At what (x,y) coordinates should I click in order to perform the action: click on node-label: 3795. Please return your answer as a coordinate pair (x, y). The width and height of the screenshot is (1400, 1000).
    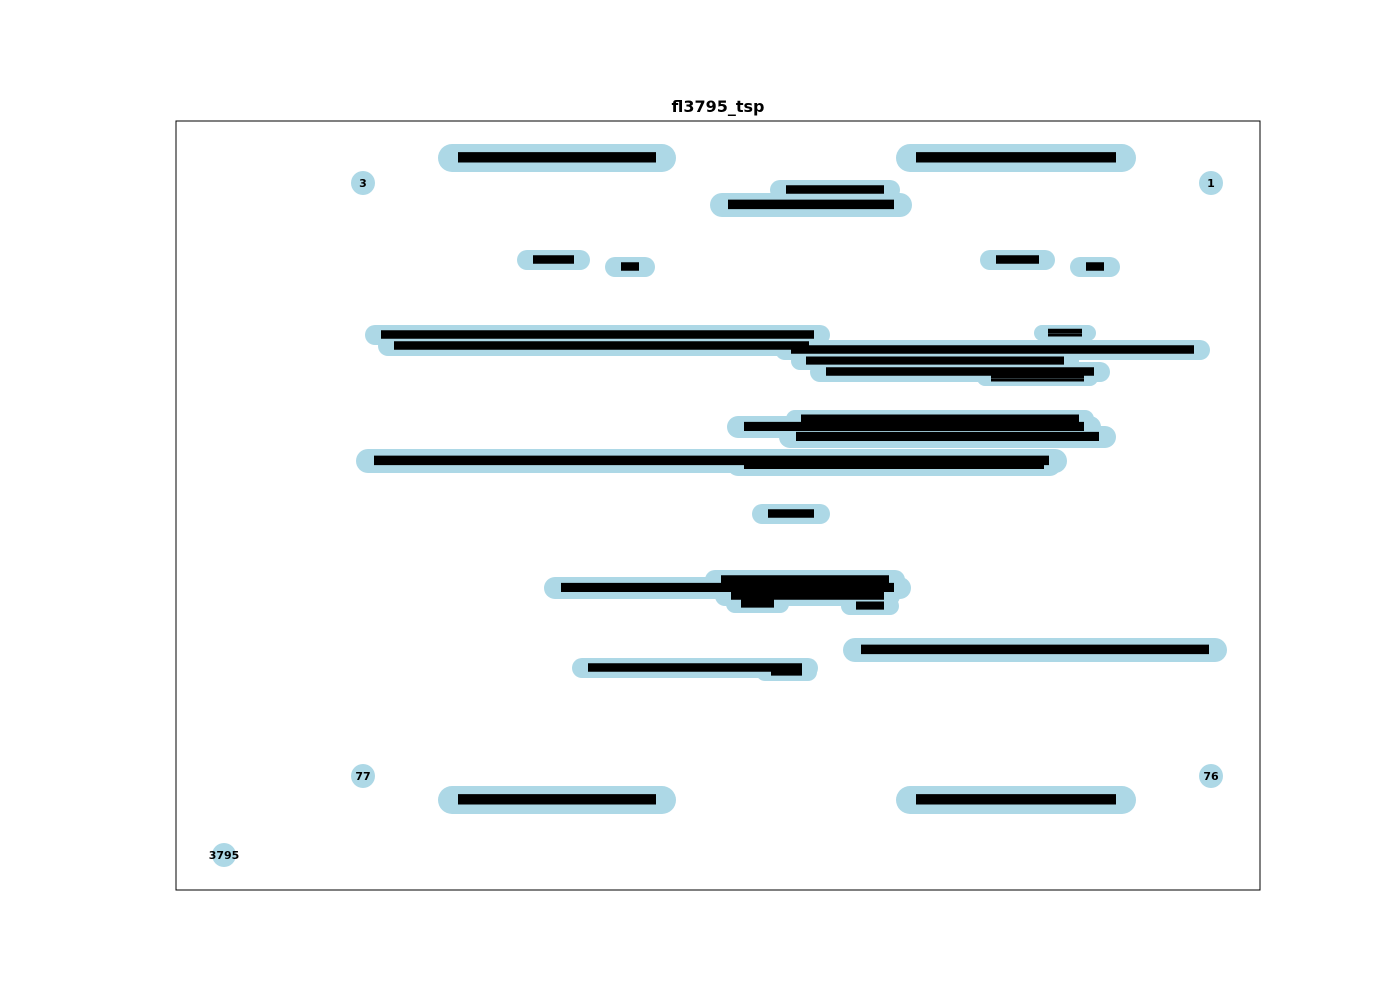
    Looking at the image, I should click on (224, 855).